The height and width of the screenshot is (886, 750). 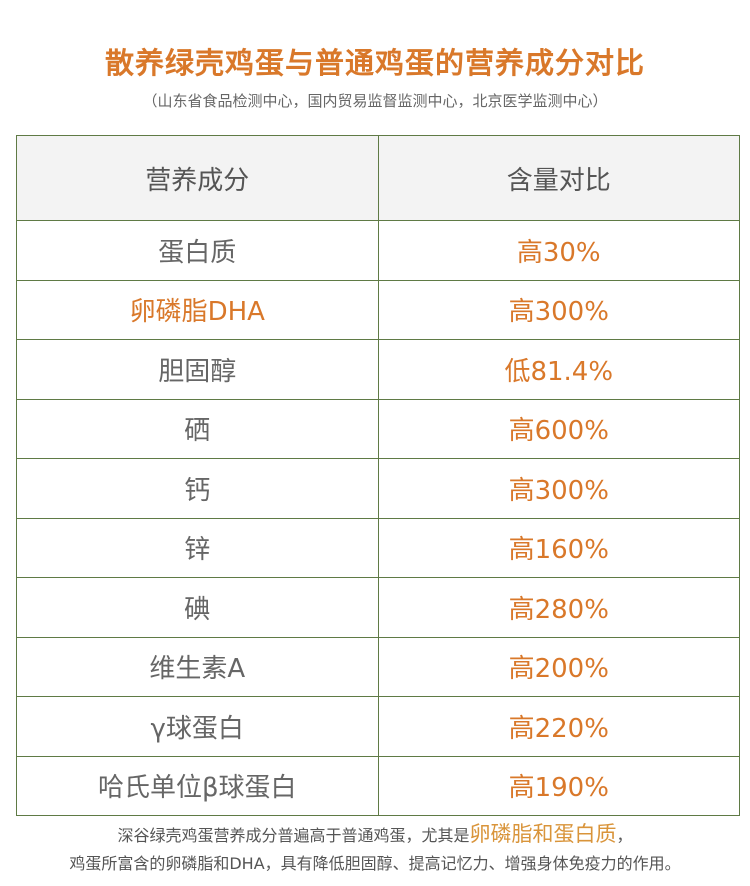 I want to click on table-row: 维生素A 高200%, so click(x=378, y=666).